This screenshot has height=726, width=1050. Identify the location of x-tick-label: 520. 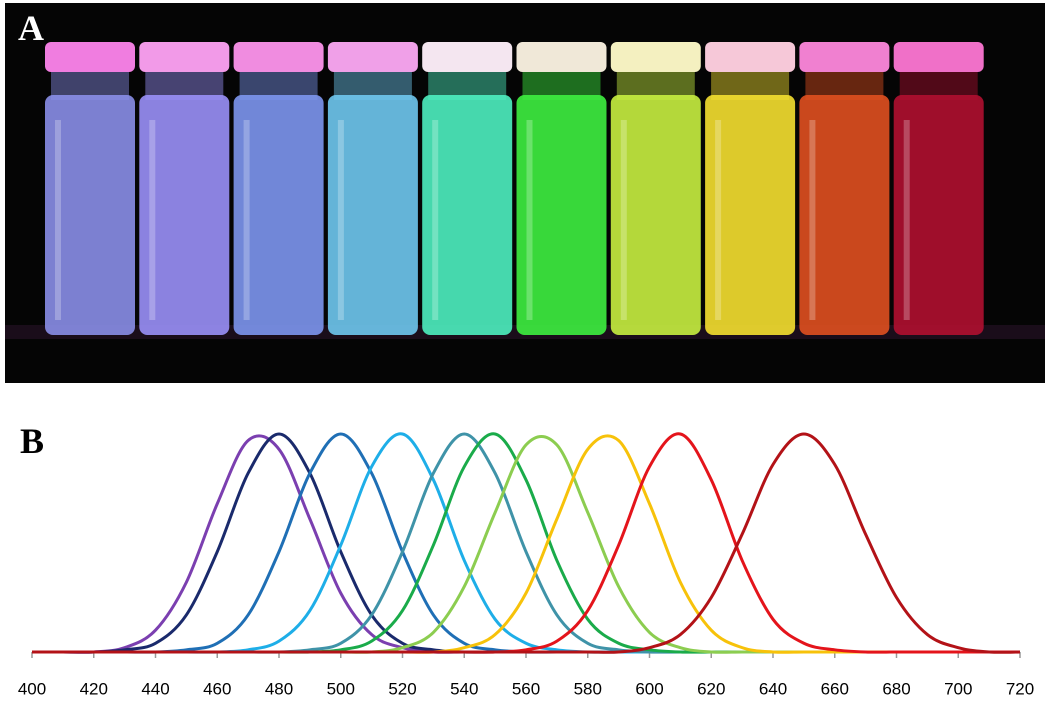
(402, 688).